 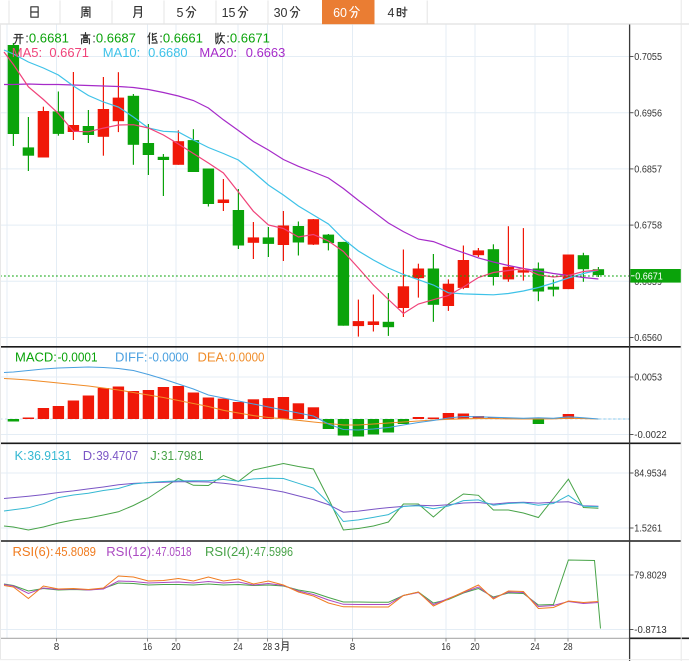 I want to click on svg-text: RSI(6):, so click(x=33, y=551).